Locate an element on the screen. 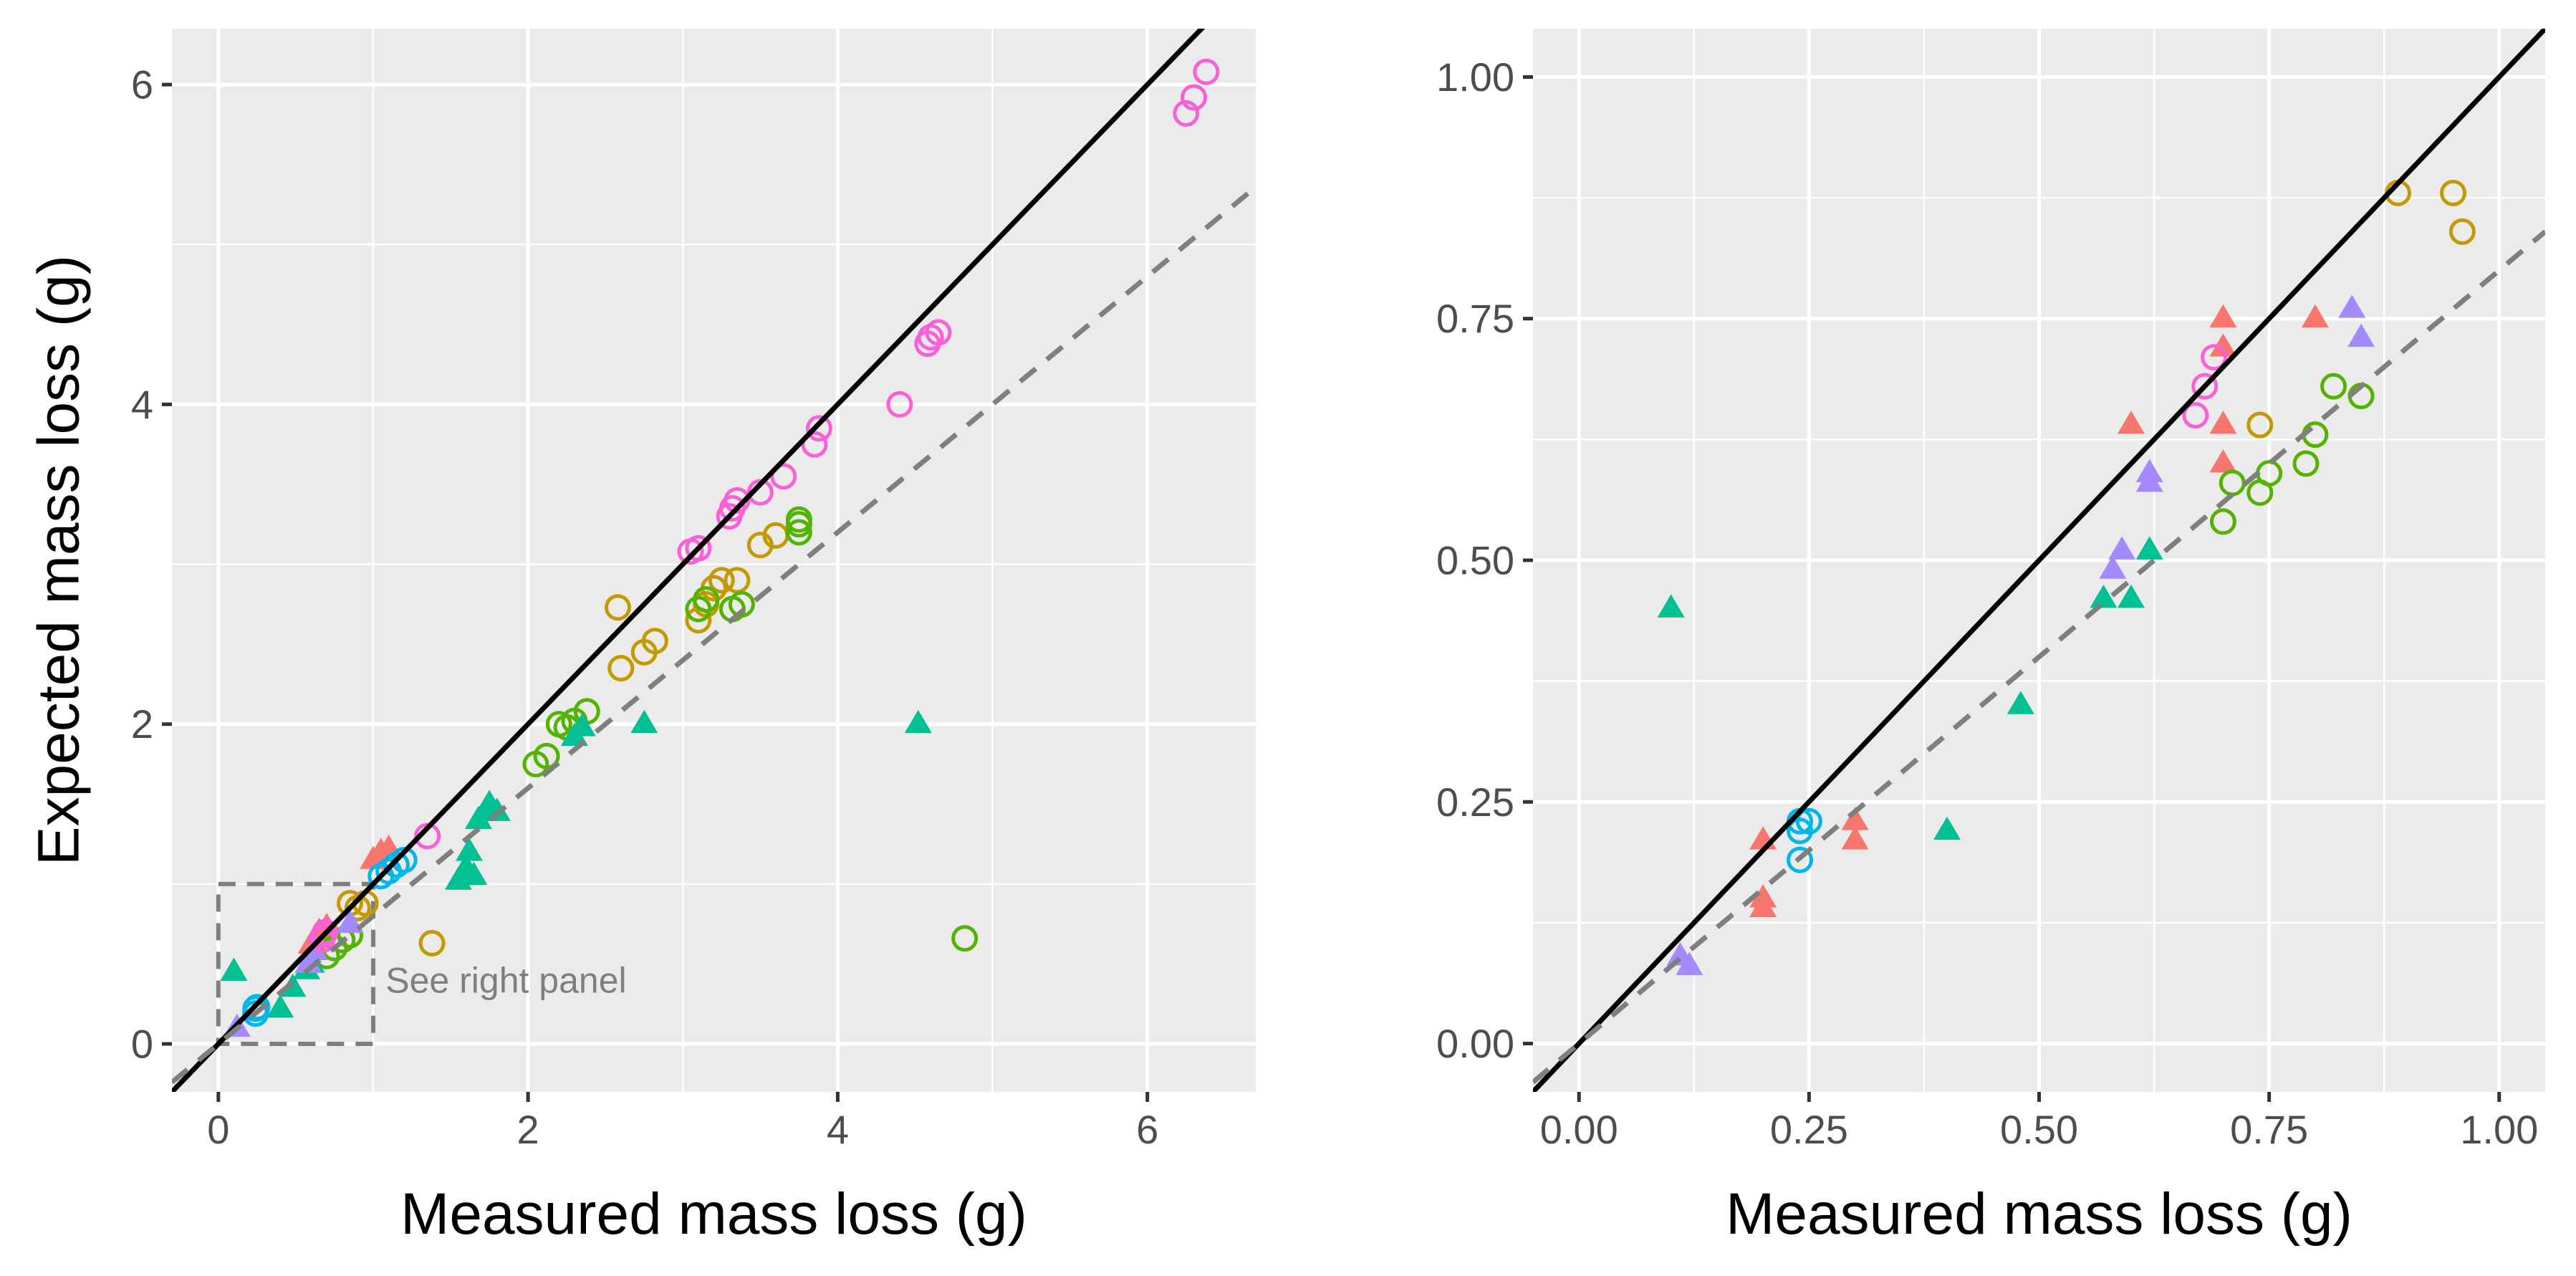 This screenshot has height=1276, width=2576. left-y-tick-label: 0 is located at coordinates (142, 1044).